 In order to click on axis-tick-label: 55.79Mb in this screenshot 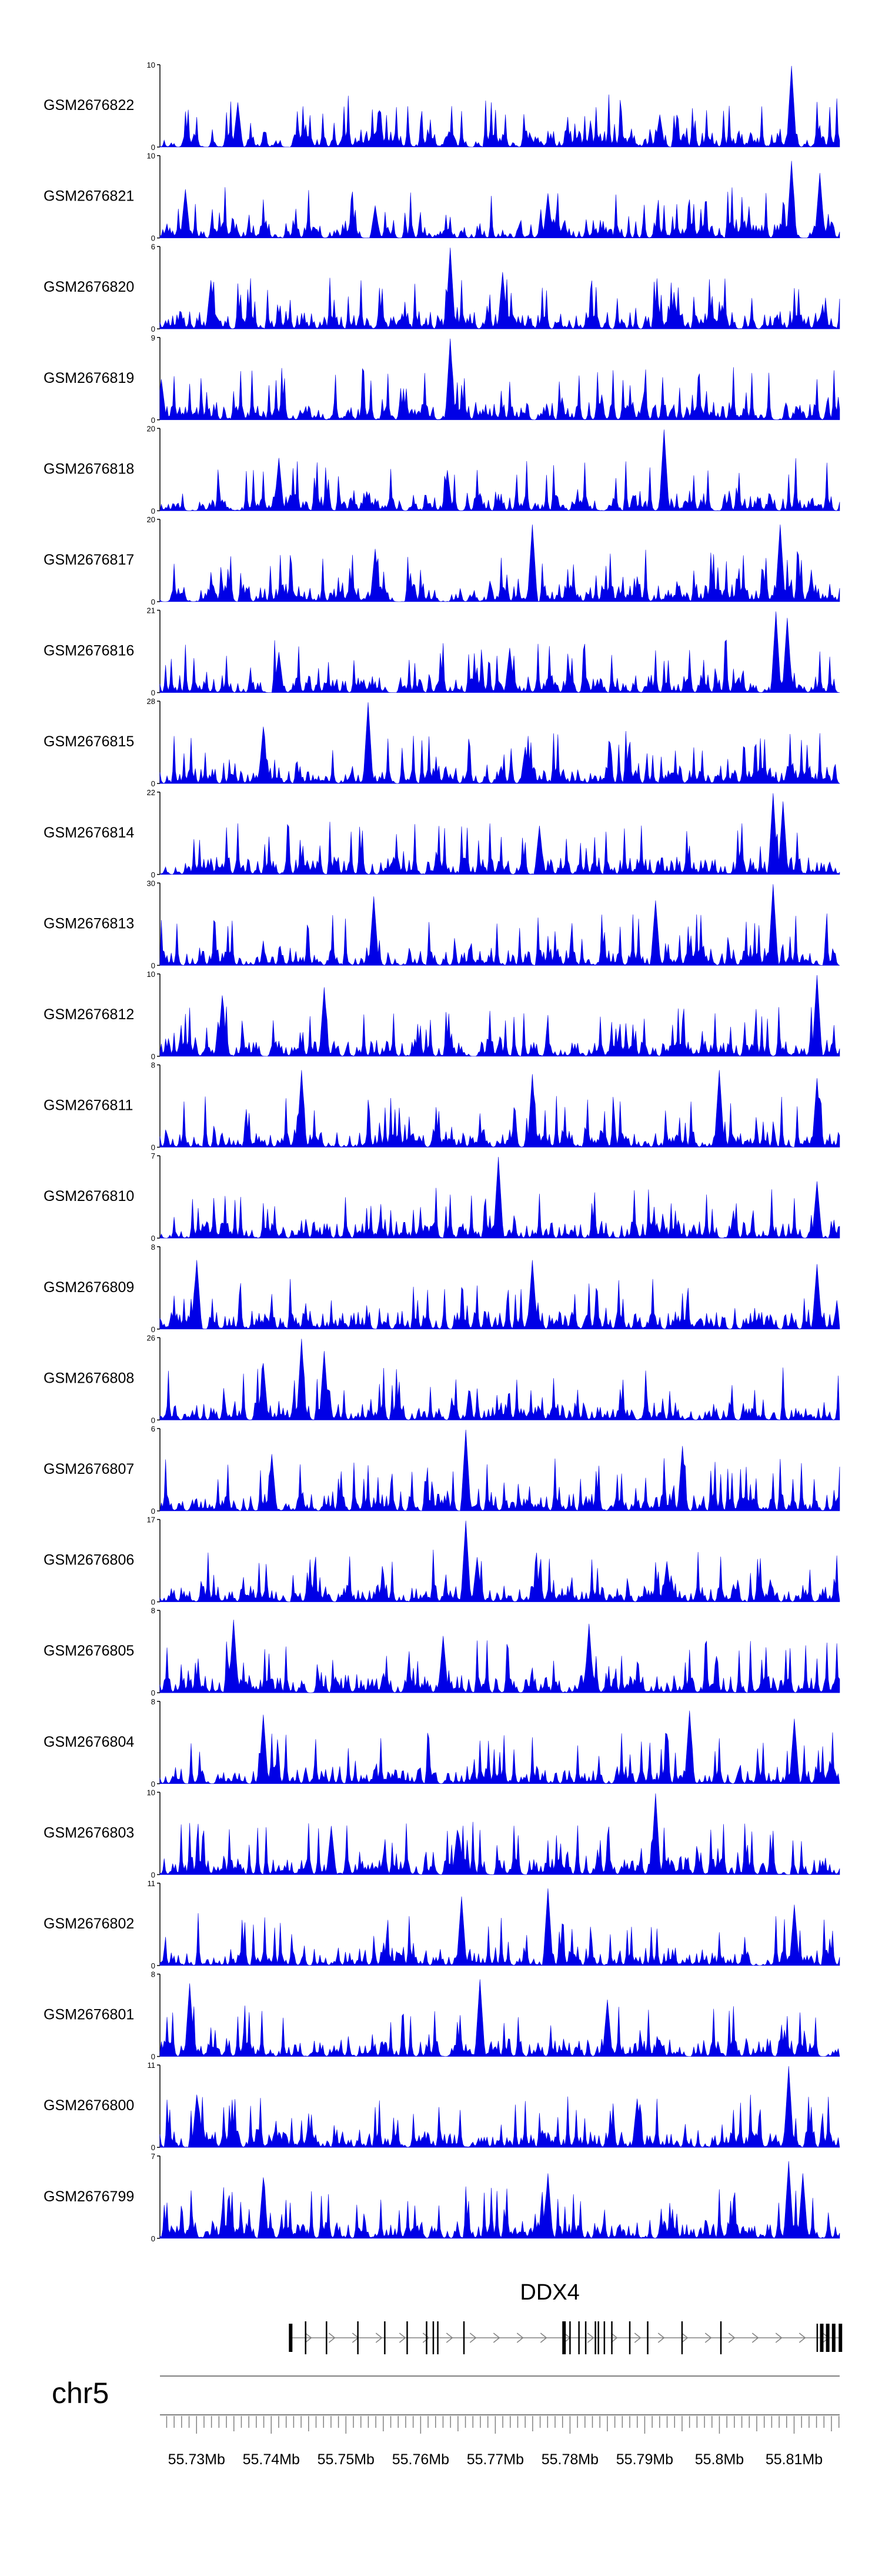, I will do `click(644, 2459)`.